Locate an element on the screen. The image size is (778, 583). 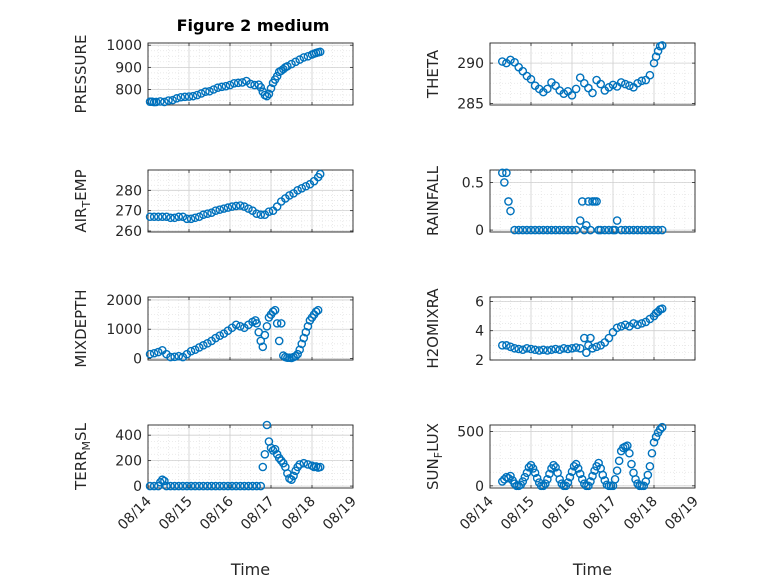
y-axis-label: MIXDEPTH is located at coordinates (81, 328).